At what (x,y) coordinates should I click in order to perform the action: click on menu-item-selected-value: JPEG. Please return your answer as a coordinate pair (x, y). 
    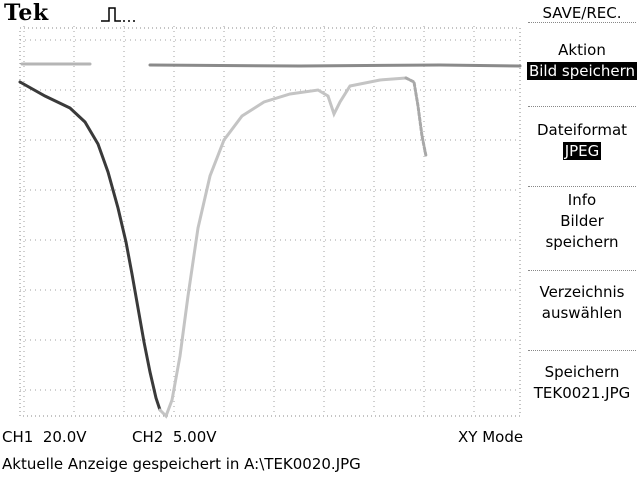
    Looking at the image, I should click on (582, 151).